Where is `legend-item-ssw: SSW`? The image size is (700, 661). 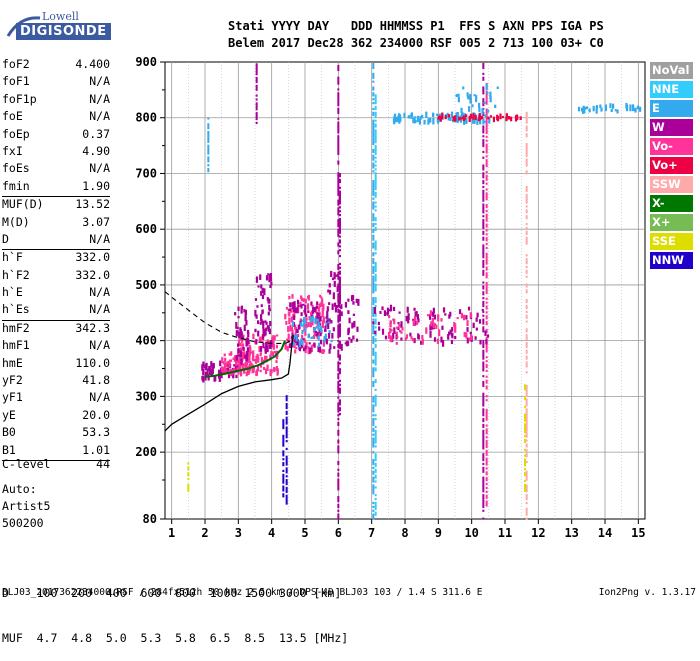 legend-item-ssw: SSW is located at coordinates (671, 184).